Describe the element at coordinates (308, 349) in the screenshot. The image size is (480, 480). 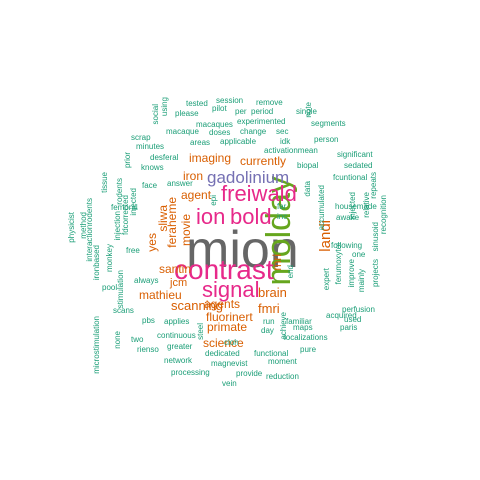
I see `word-pure: pure` at that location.